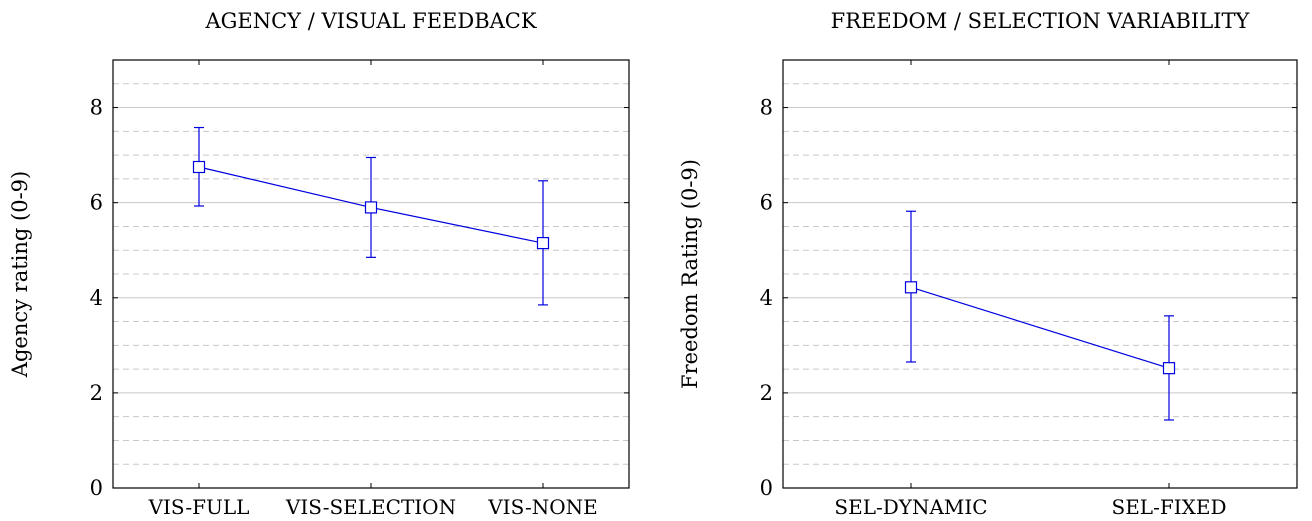 The width and height of the screenshot is (1312, 521). What do you see at coordinates (370, 507) in the screenshot?
I see `x-tick-label: VIS-SELECTION` at bounding box center [370, 507].